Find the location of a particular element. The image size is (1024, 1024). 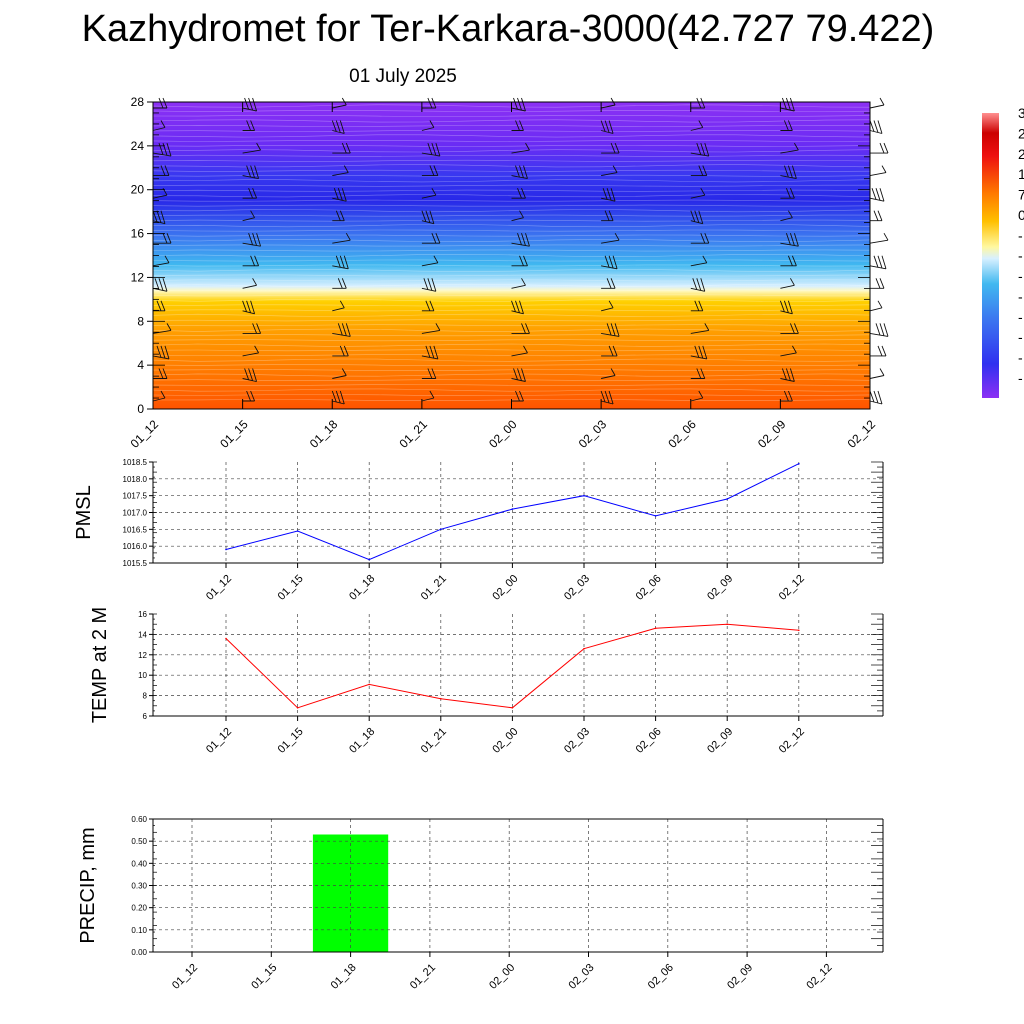

y-tick-label: 1016.0 is located at coordinates (135, 546).